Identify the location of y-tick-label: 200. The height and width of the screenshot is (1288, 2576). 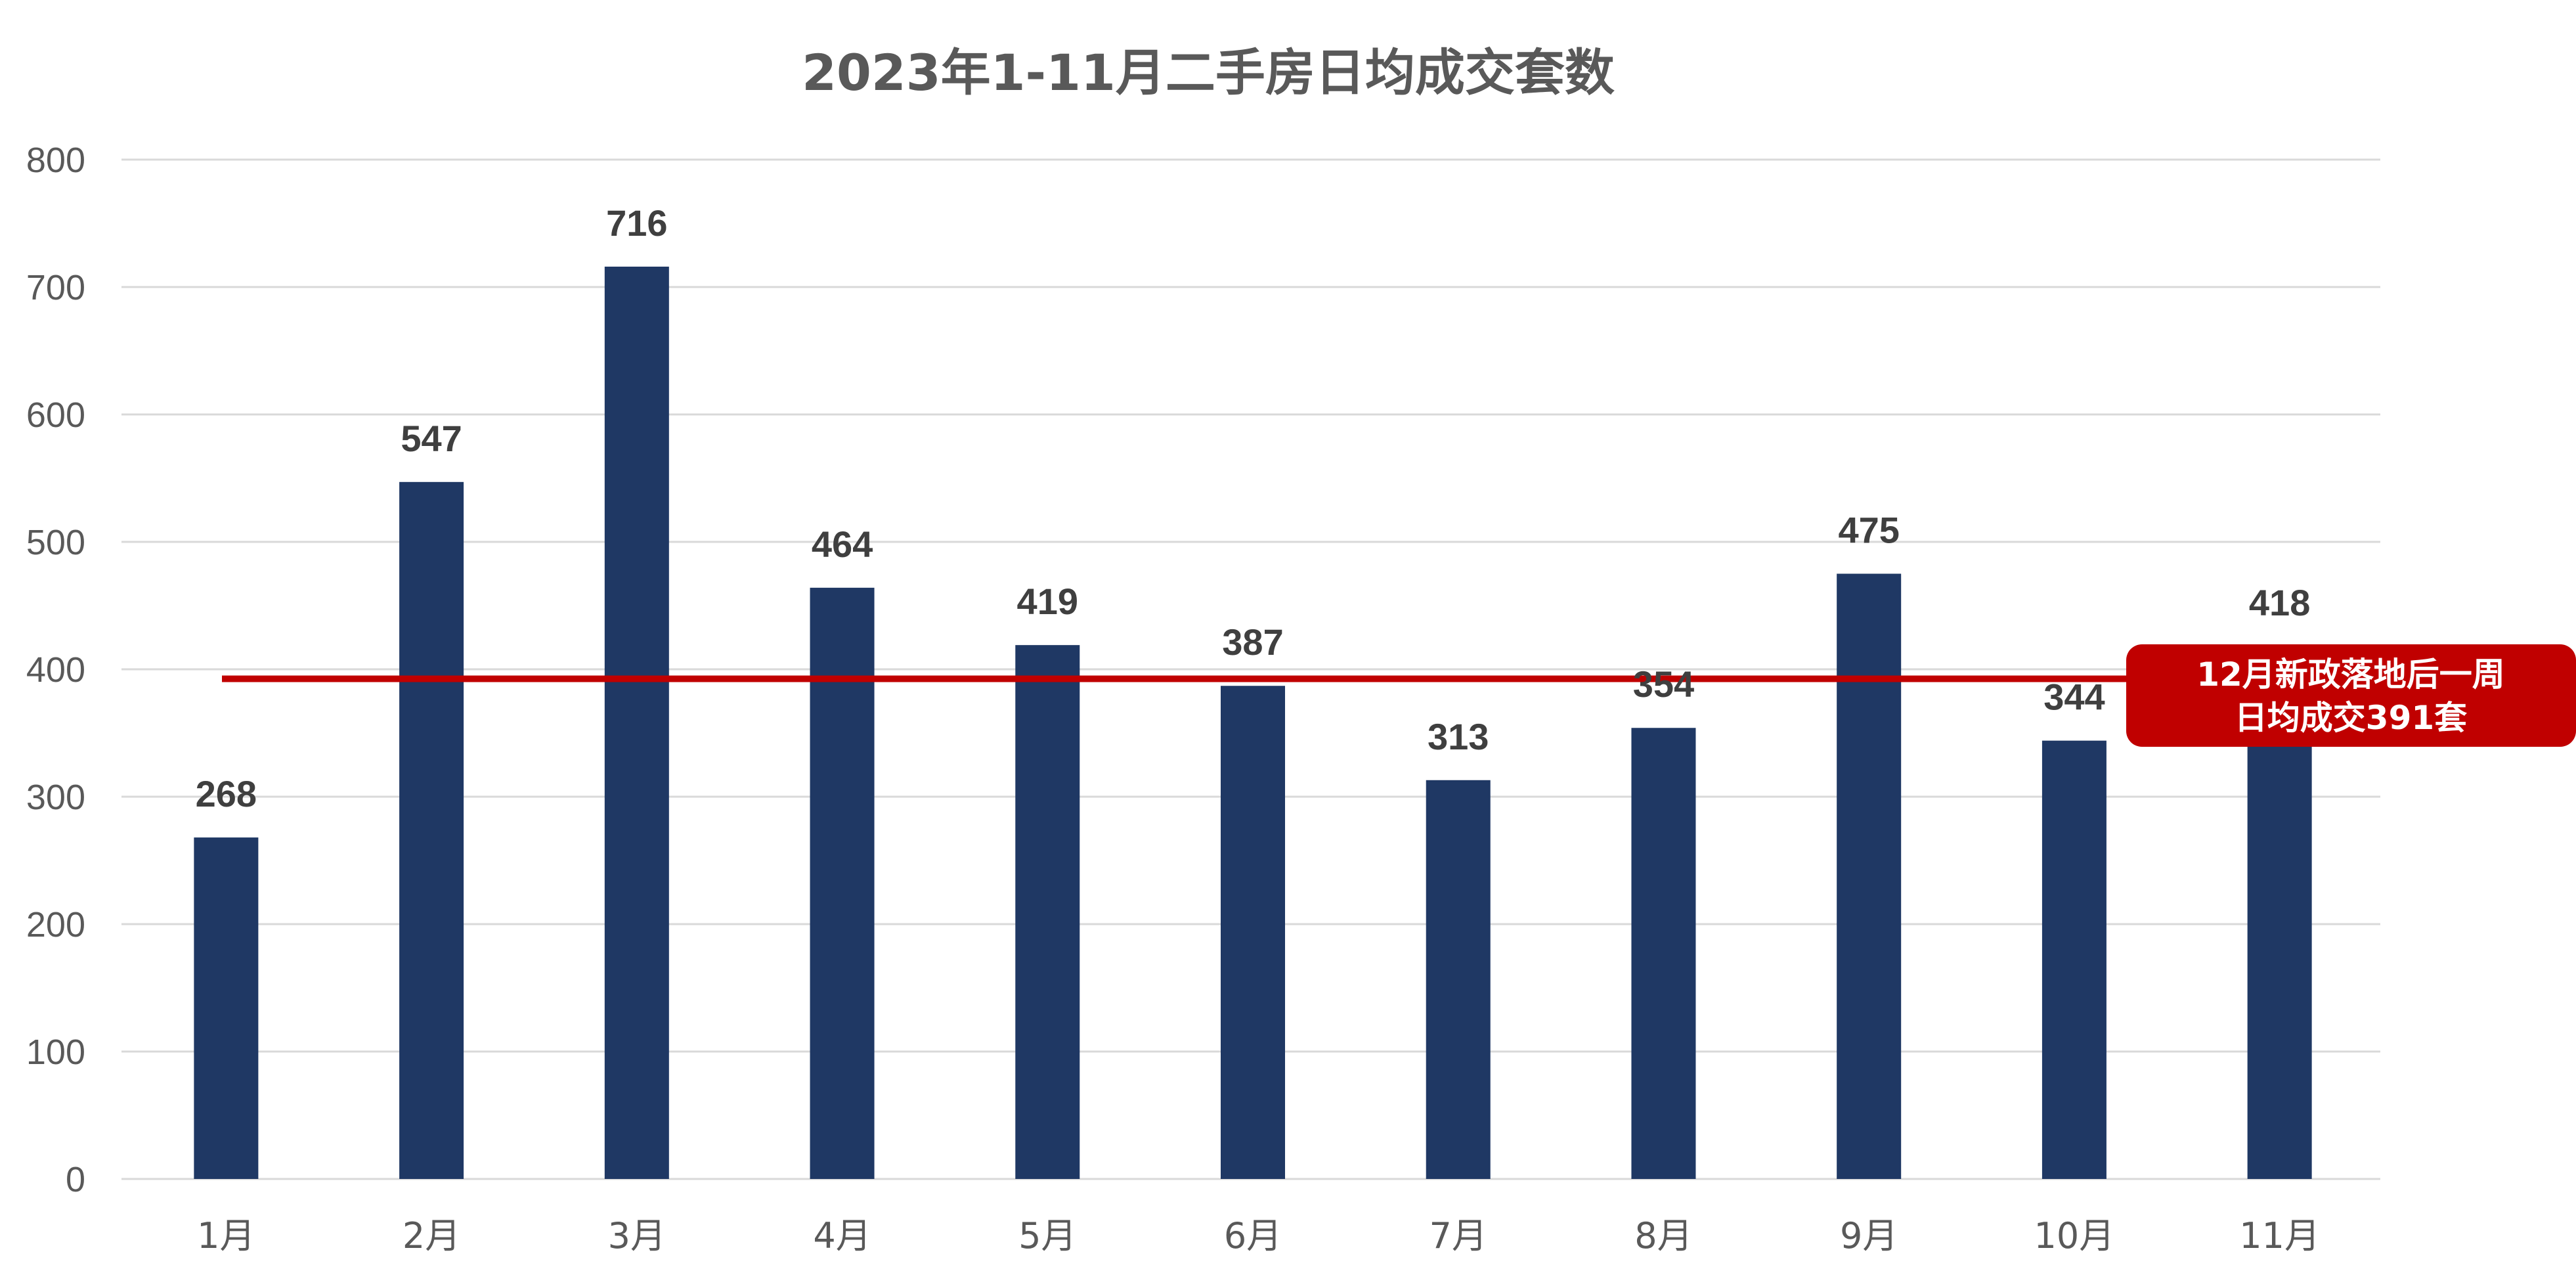
(55, 924).